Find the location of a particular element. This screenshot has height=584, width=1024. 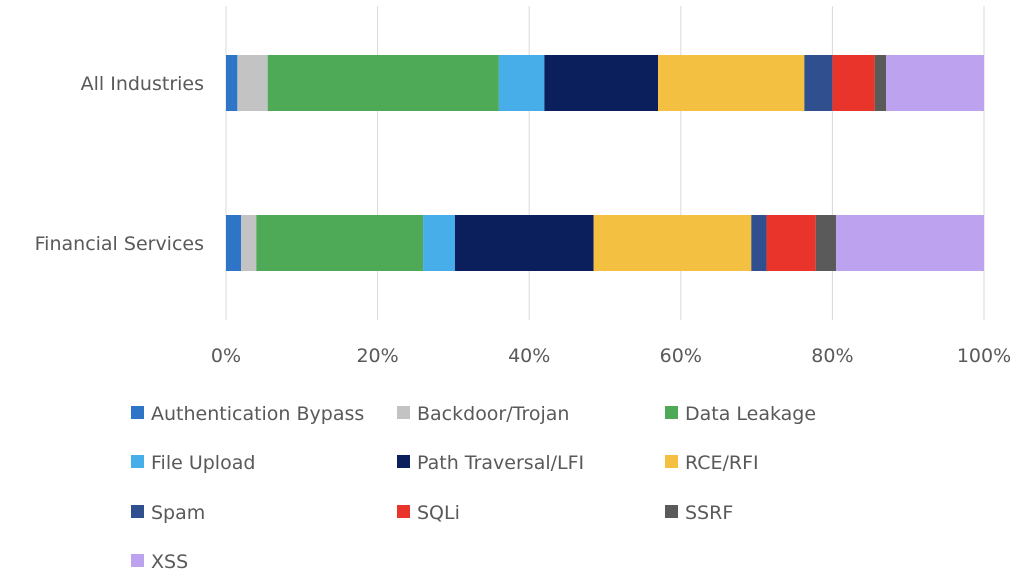

x-tick-label: 20% is located at coordinates (377, 356).